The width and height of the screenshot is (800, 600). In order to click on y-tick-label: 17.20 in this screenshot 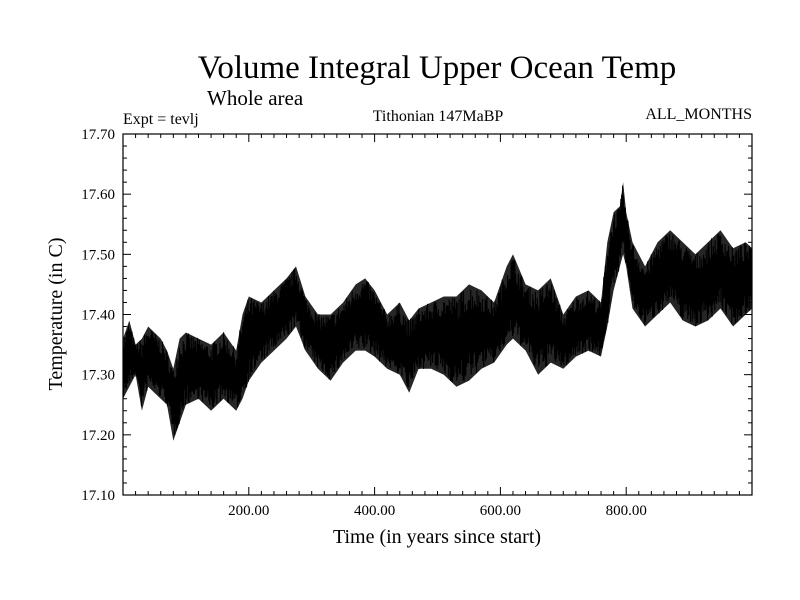, I will do `click(98, 436)`.